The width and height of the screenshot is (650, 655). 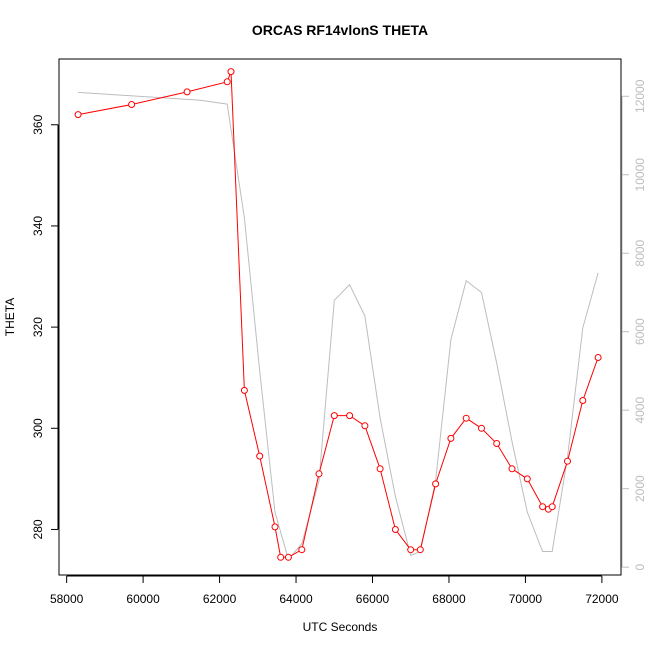 I want to click on y-axis-title: THETA, so click(x=10, y=317).